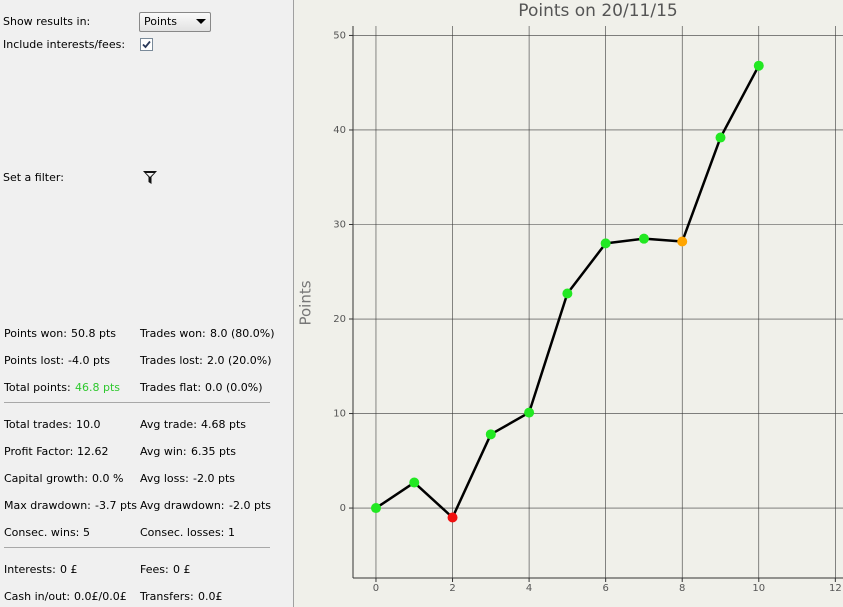 The width and height of the screenshot is (843, 607). I want to click on stat-label: Profit Factor:, so click(39, 451).